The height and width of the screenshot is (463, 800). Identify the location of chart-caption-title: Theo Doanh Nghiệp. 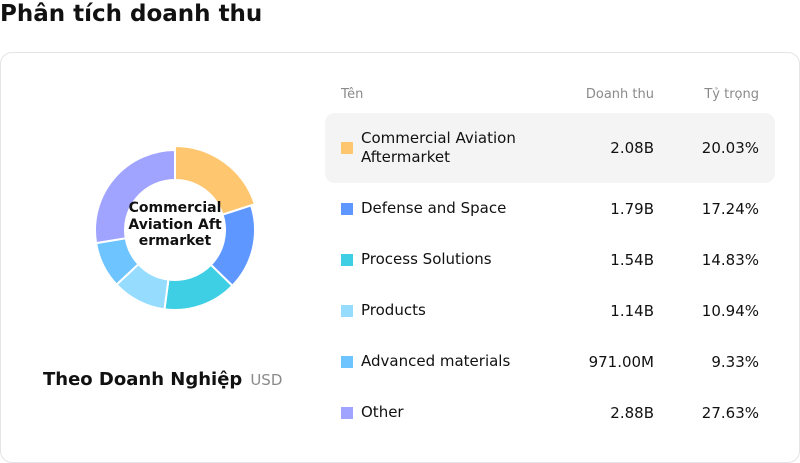
(143, 379).